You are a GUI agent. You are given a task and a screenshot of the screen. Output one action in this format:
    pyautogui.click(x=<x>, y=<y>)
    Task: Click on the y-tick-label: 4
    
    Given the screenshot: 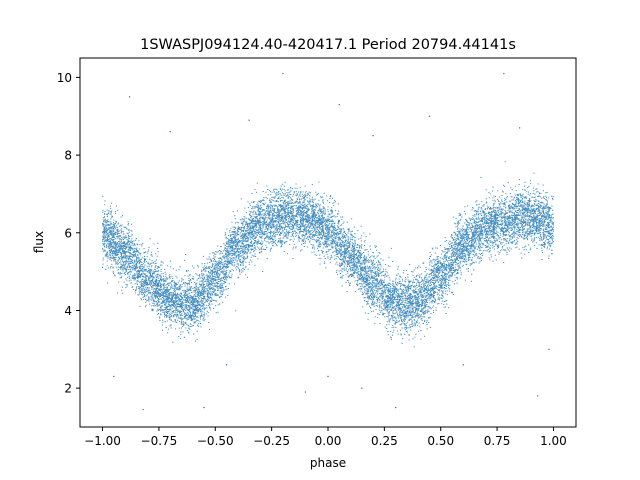 What is the action you would take?
    pyautogui.click(x=68, y=311)
    